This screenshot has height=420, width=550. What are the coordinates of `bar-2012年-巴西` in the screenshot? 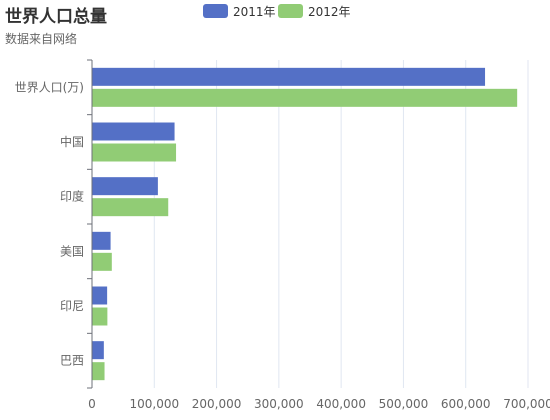 It's located at (98, 371).